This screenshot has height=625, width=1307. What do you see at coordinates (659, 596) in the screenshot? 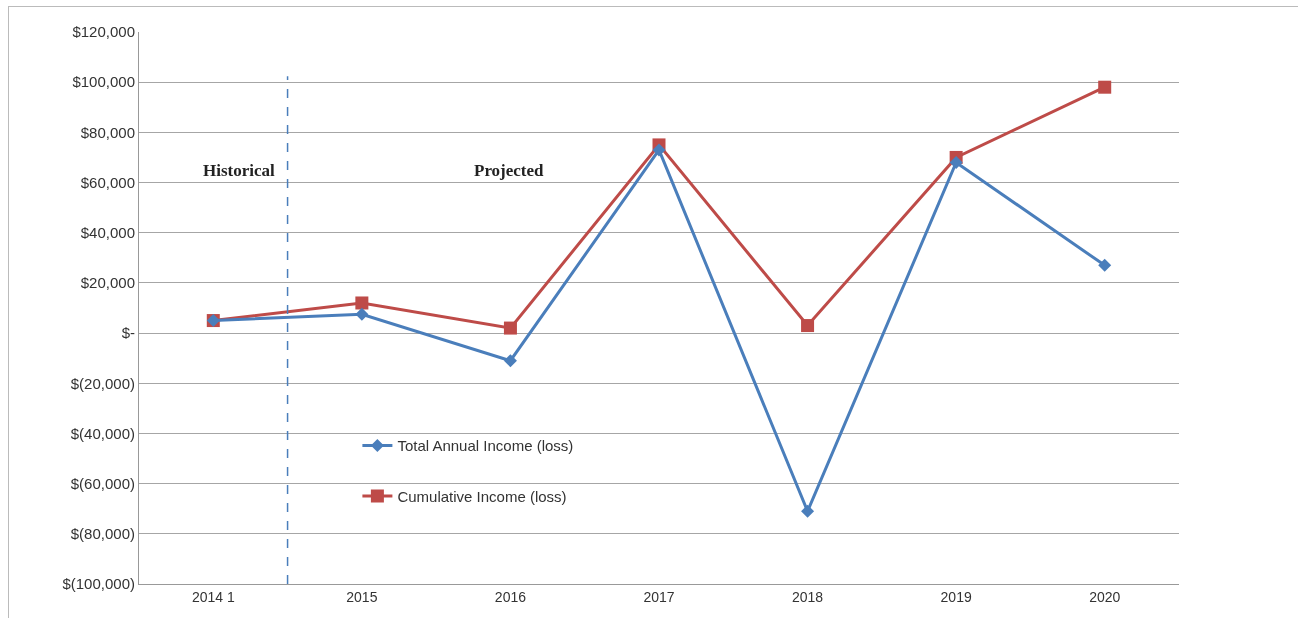
I see `x-tick-label: 2017` at bounding box center [659, 596].